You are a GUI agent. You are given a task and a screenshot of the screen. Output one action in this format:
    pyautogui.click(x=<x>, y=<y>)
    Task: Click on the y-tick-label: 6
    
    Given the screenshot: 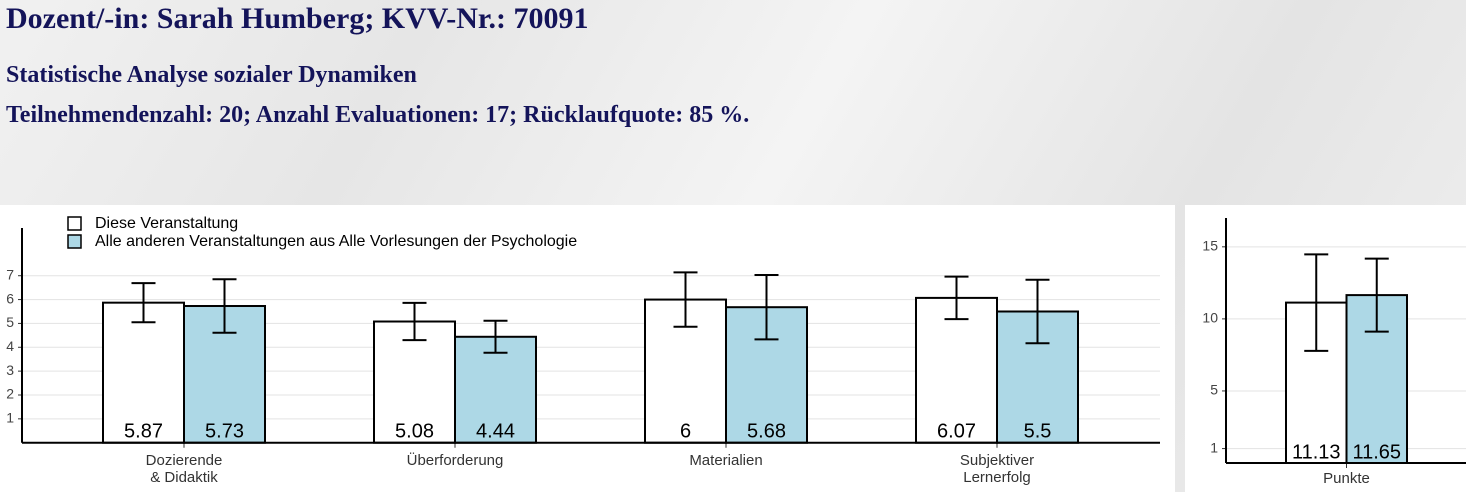 What is the action you would take?
    pyautogui.click(x=10, y=298)
    